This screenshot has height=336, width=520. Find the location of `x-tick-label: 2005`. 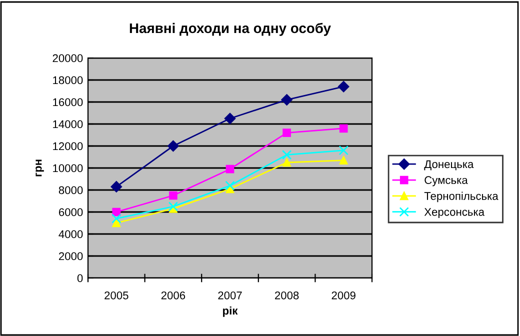

x-tick-label: 2005 is located at coordinates (116, 295).